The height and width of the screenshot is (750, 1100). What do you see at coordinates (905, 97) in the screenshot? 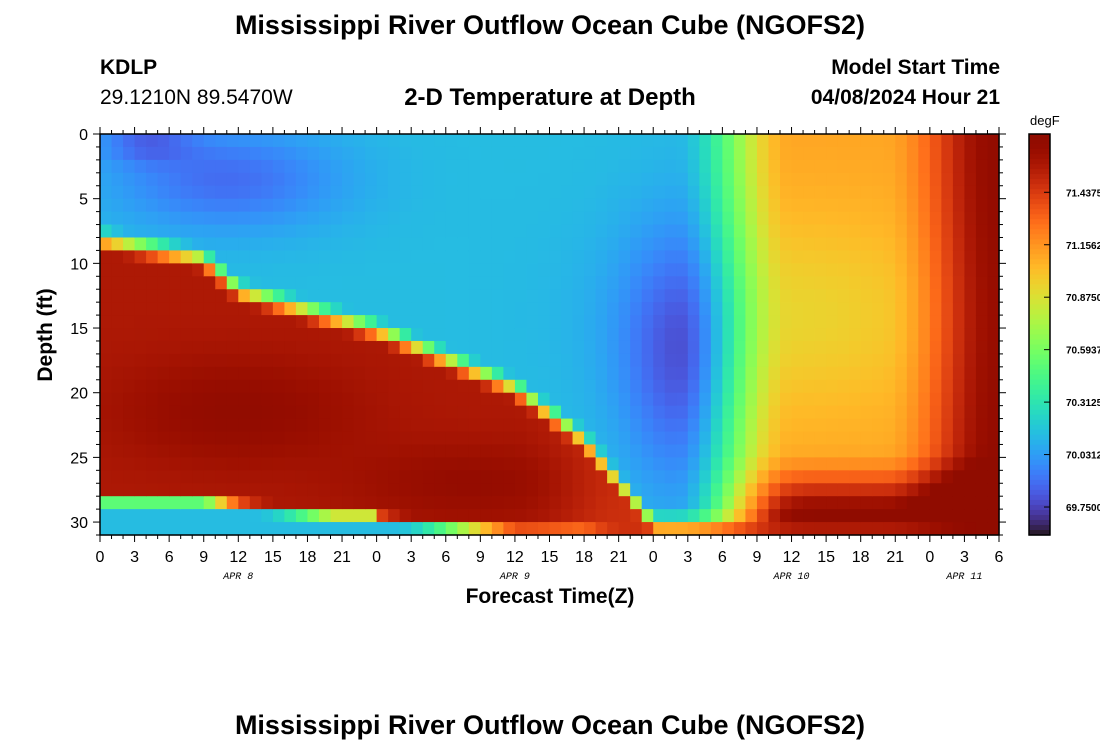
I see `model-start-value: 04/08/2024 Hour 21` at bounding box center [905, 97].